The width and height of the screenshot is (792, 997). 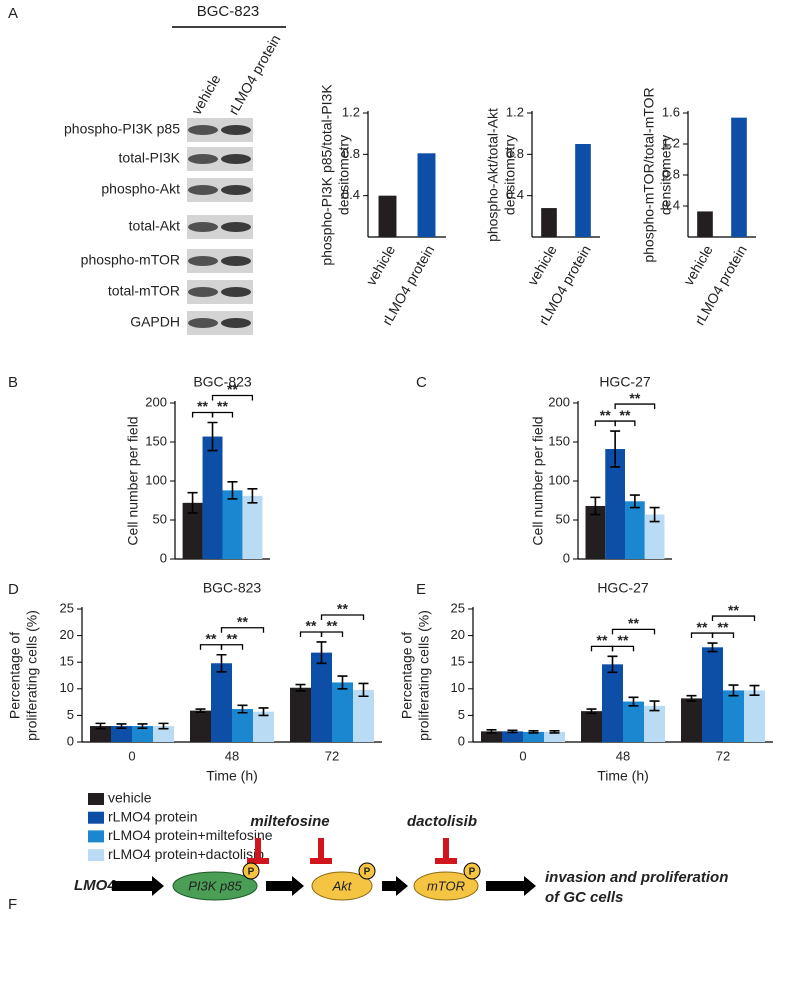 I want to click on y-axis-label: phospho-PI3K p85/total-PI3K, so click(x=327, y=175).